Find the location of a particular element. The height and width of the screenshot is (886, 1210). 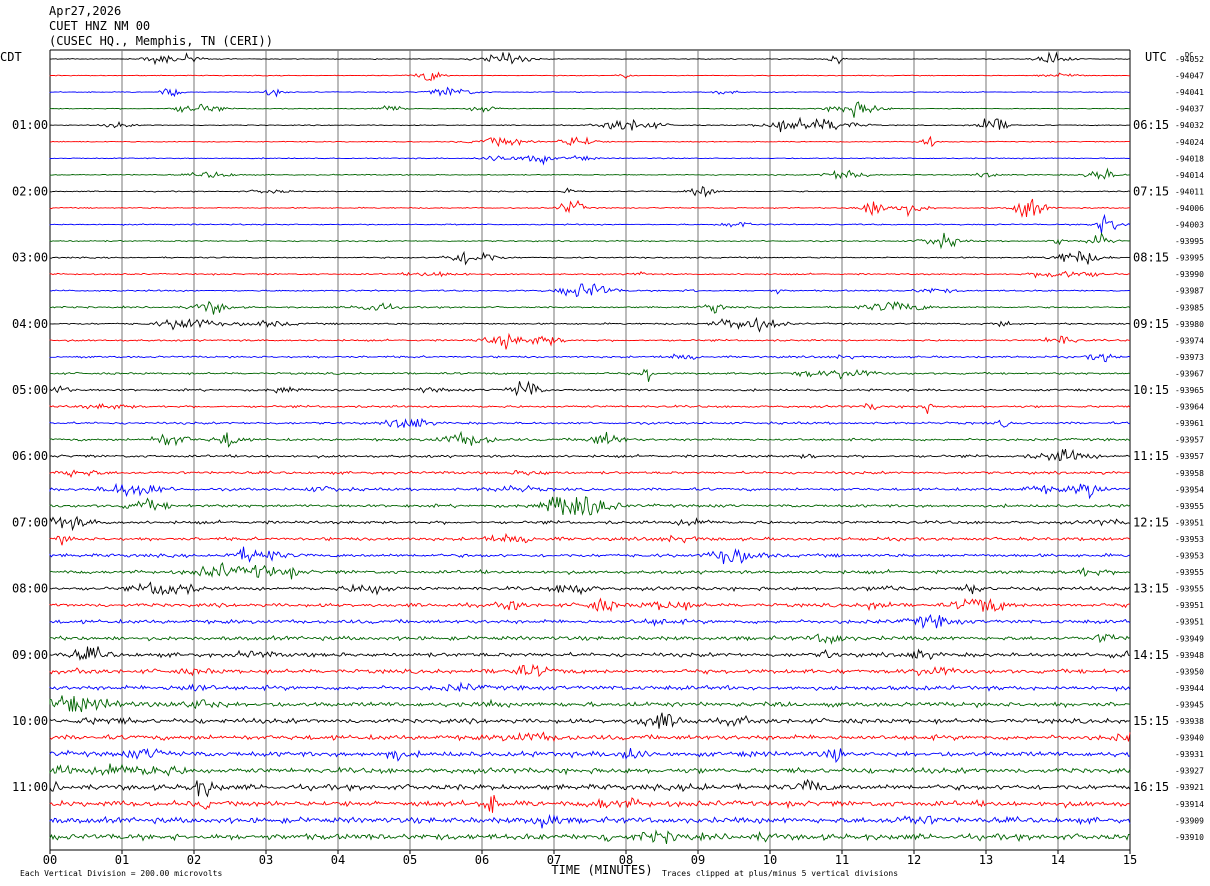

time-label-right: 15:15 is located at coordinates (1151, 721).